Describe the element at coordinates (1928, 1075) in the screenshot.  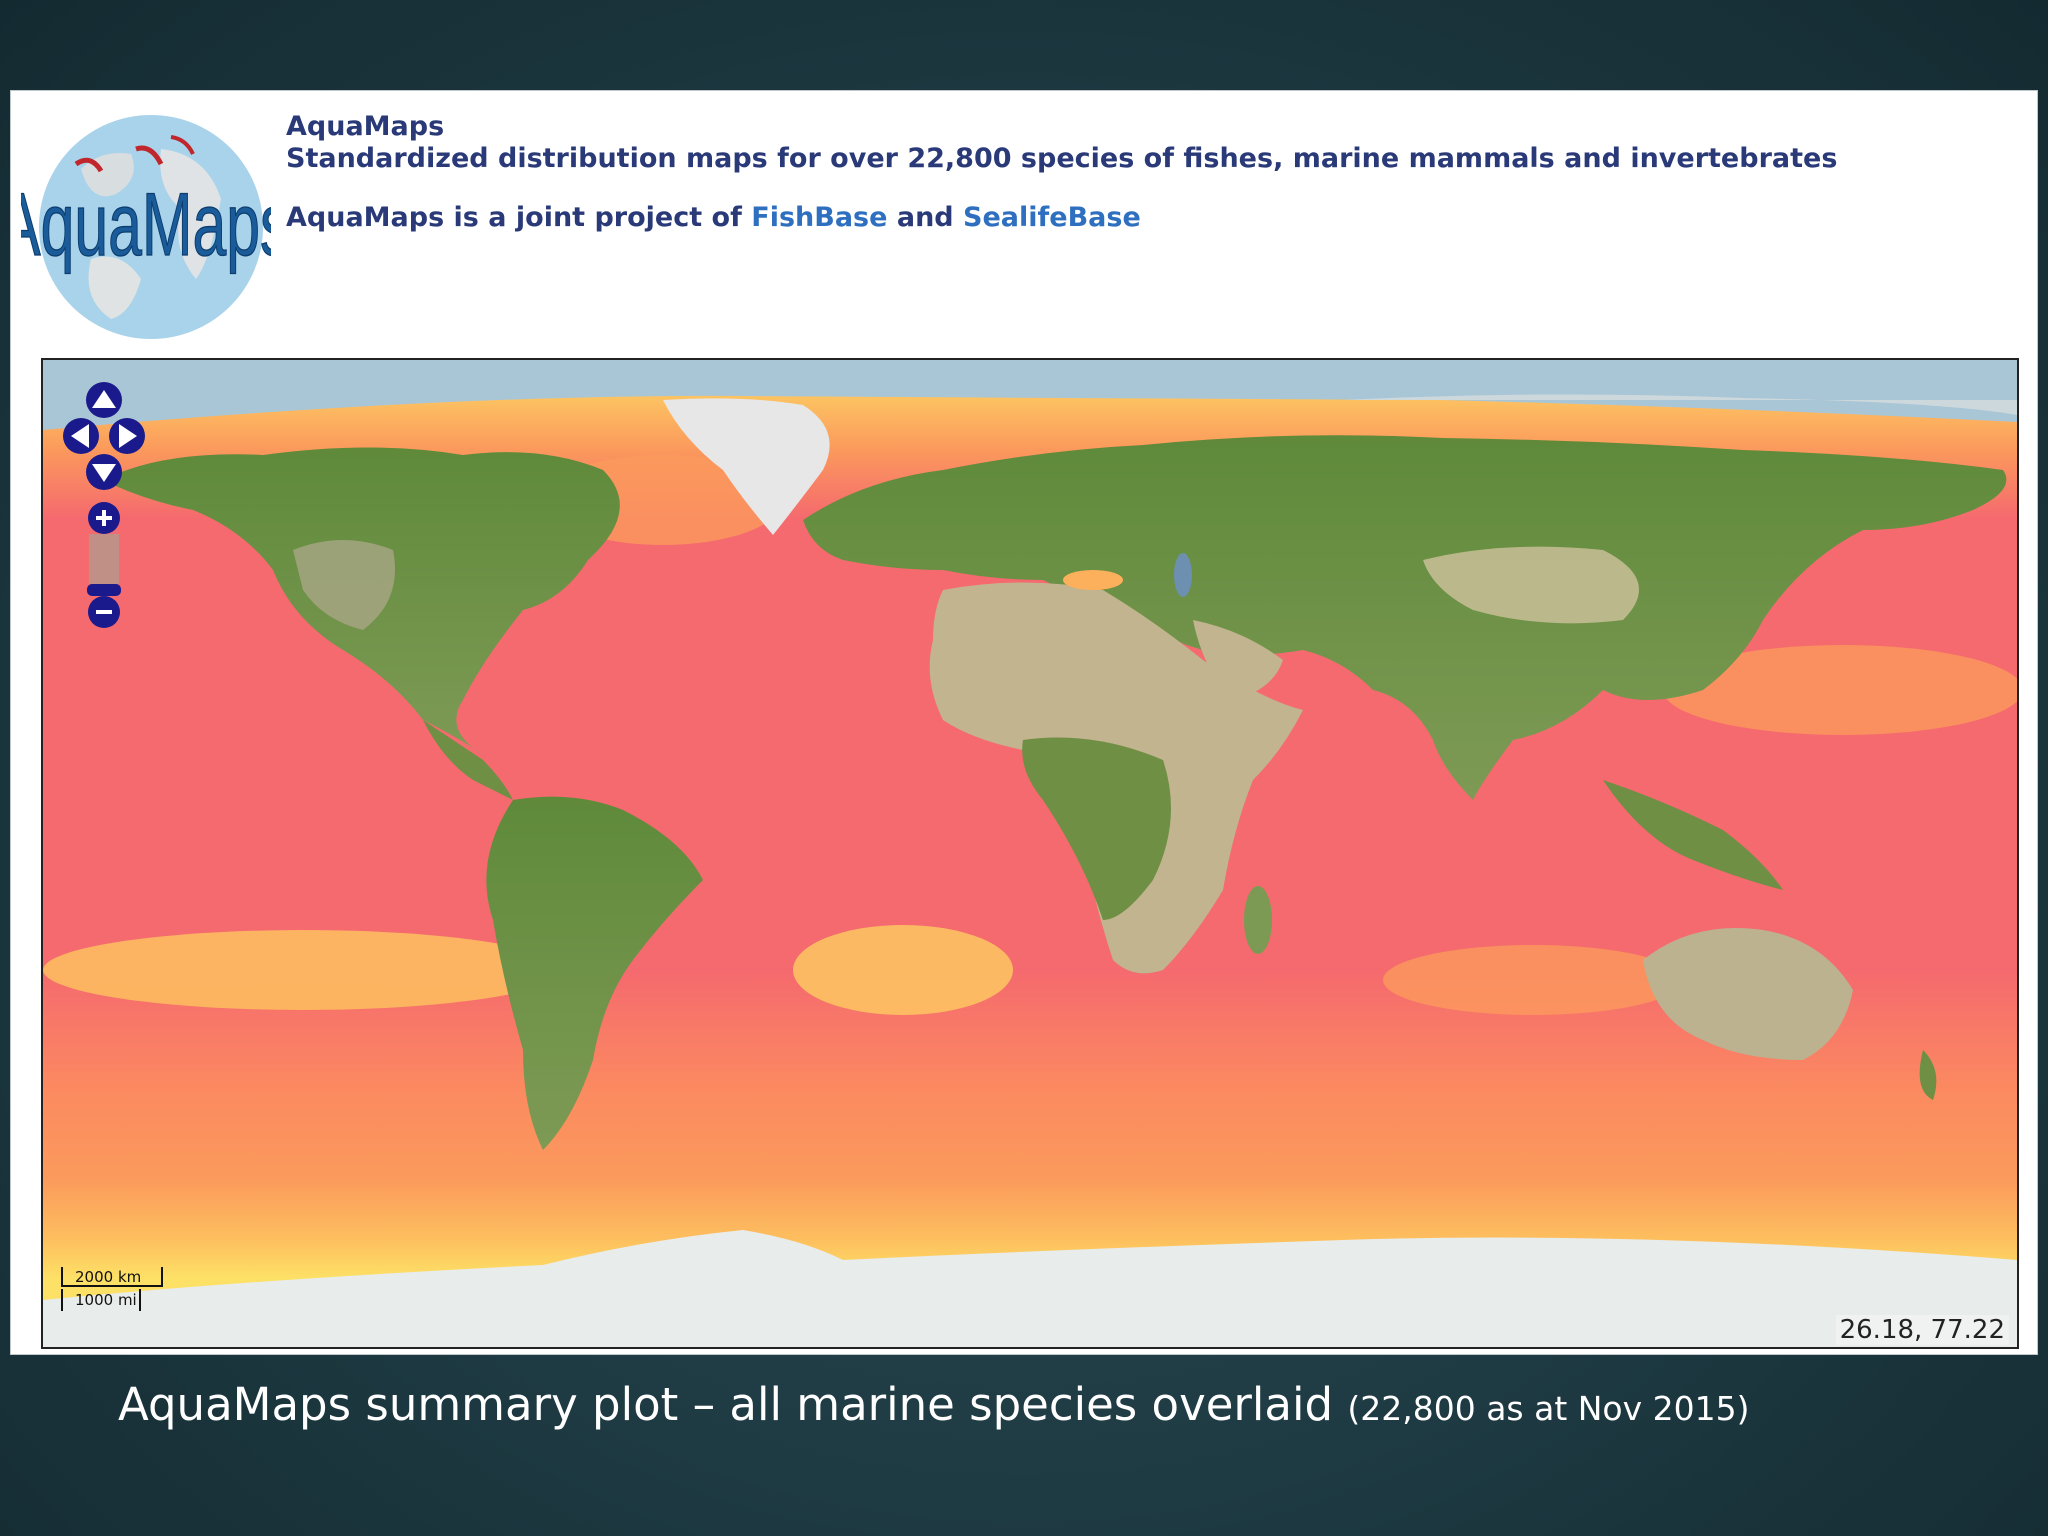
I see `new-zealand` at that location.